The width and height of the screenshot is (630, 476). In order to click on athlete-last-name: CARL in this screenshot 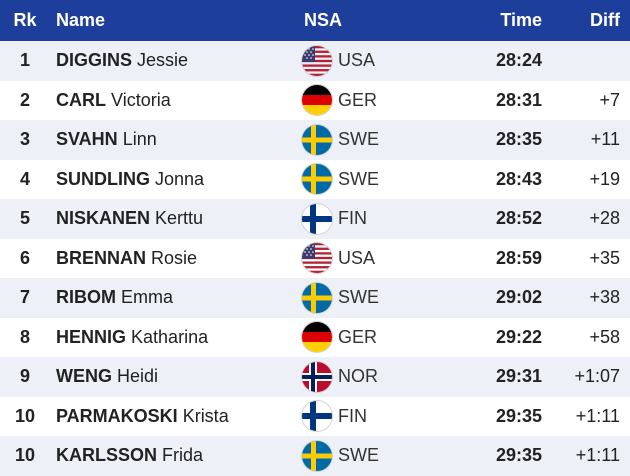, I will do `click(81, 99)`.